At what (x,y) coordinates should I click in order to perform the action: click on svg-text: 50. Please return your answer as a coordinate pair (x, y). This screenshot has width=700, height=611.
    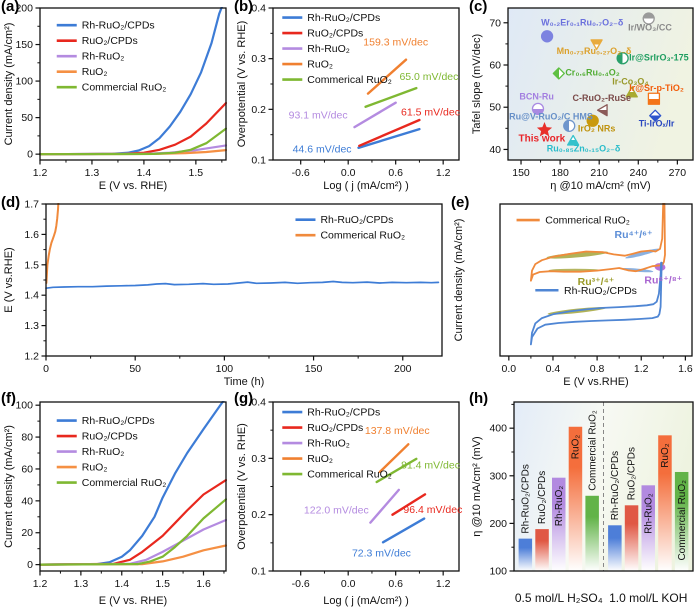
    Looking at the image, I should click on (135, 369).